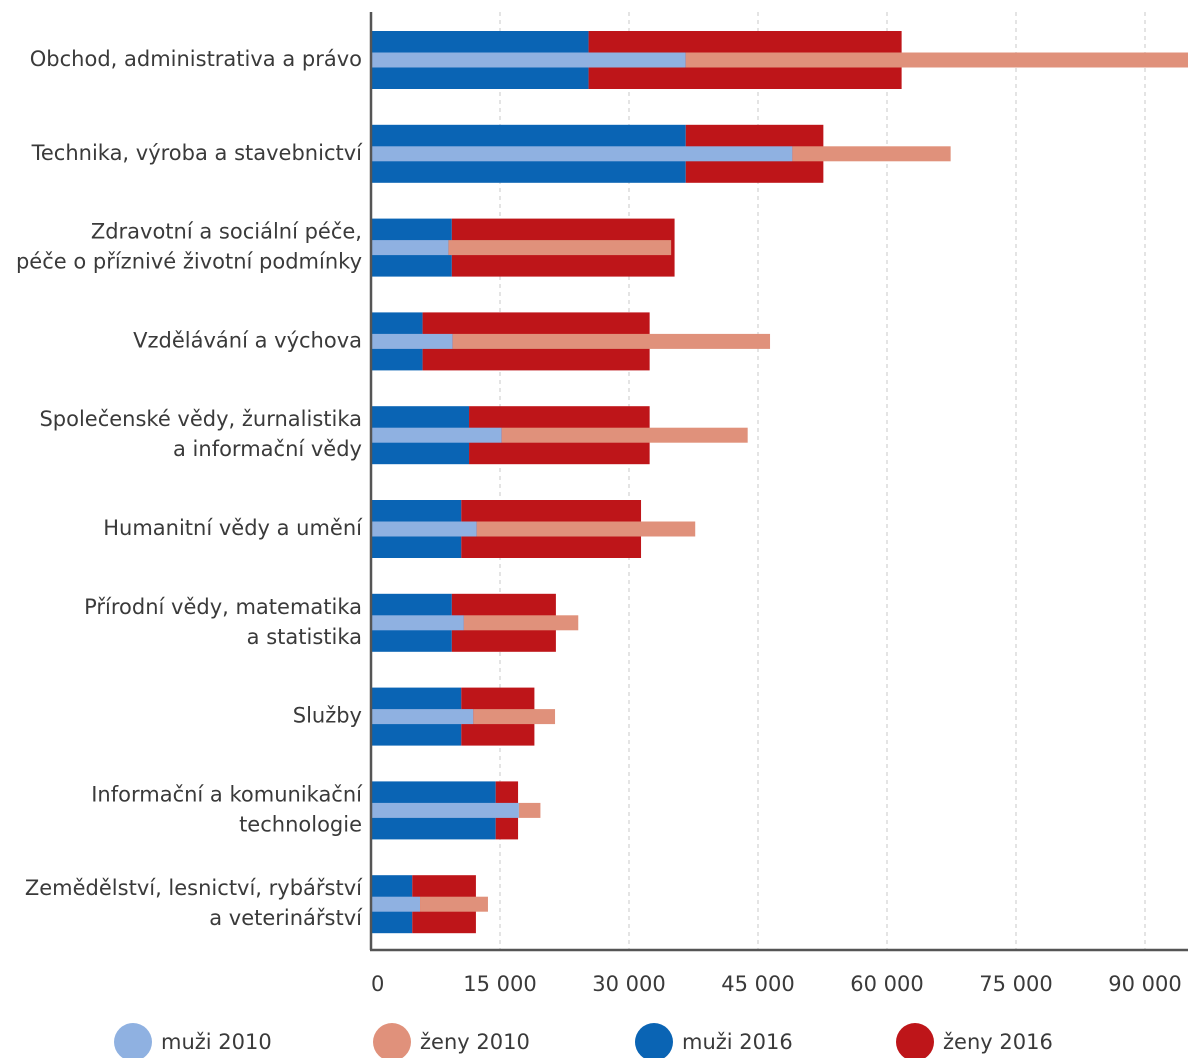  I want to click on x-tick-label: 15 000, so click(499, 984).